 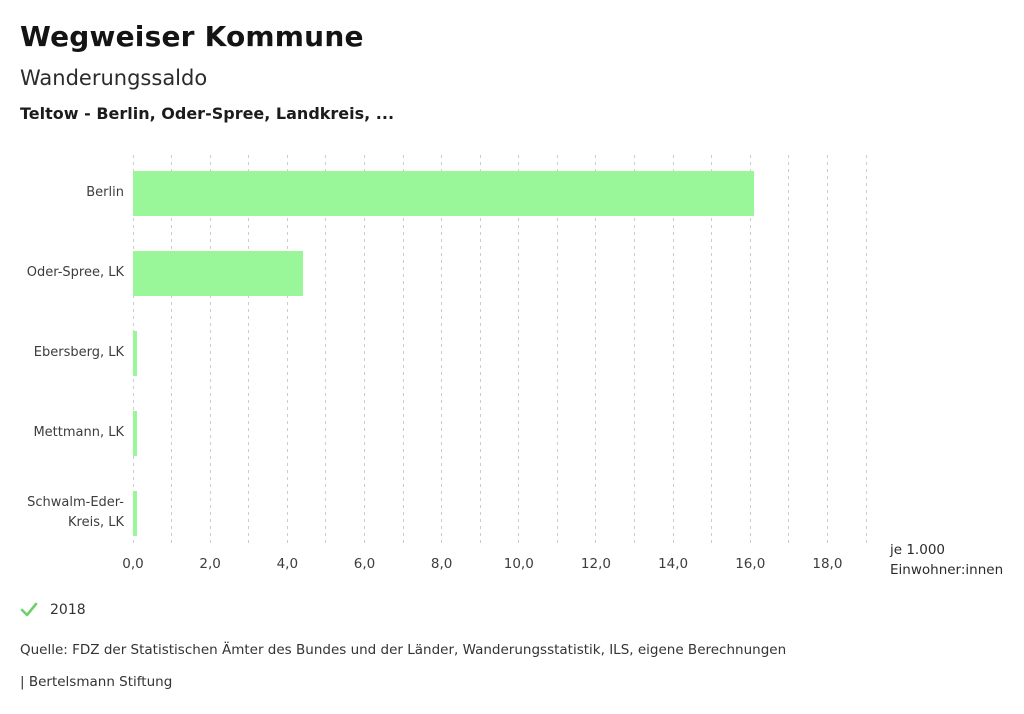 I want to click on x-tick-label: 10,0, so click(x=518, y=564).